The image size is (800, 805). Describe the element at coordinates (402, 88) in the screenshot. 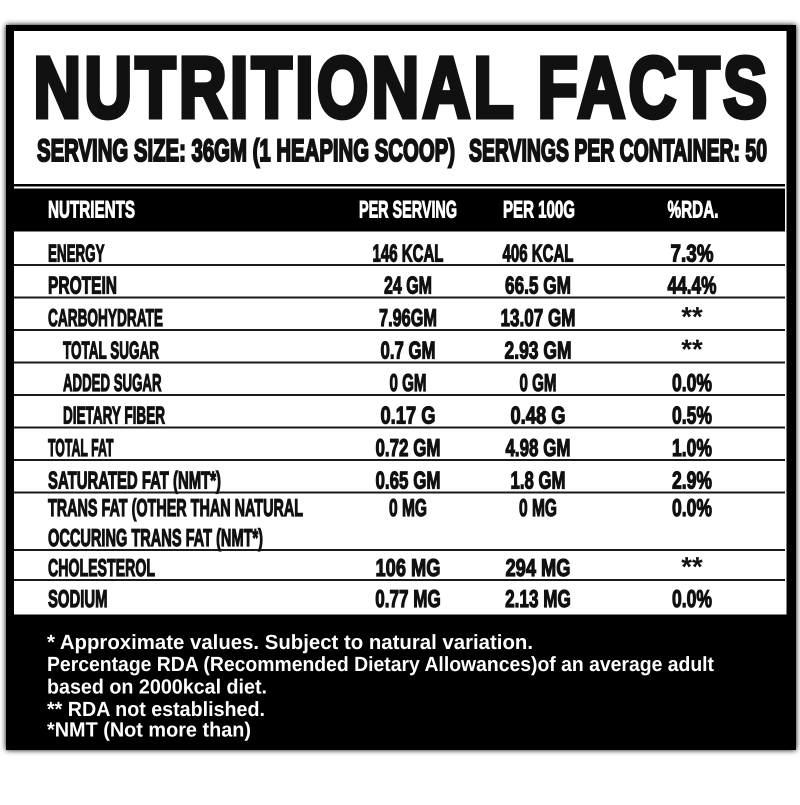

I see `svg-text: NUTRITIONAL FACTS` at that location.